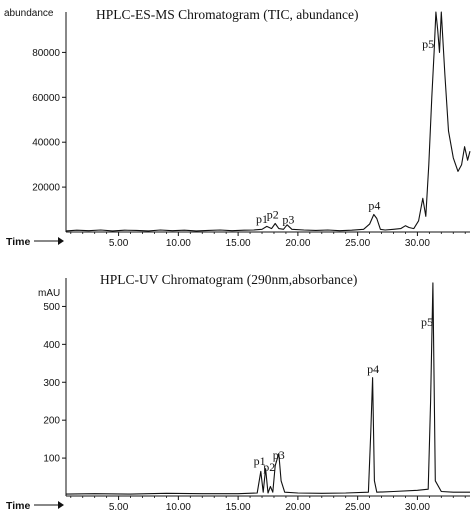 This screenshot has height=518, width=474. Describe the element at coordinates (427, 322) in the screenshot. I see `uv-peak-label-p5: p5` at that location.